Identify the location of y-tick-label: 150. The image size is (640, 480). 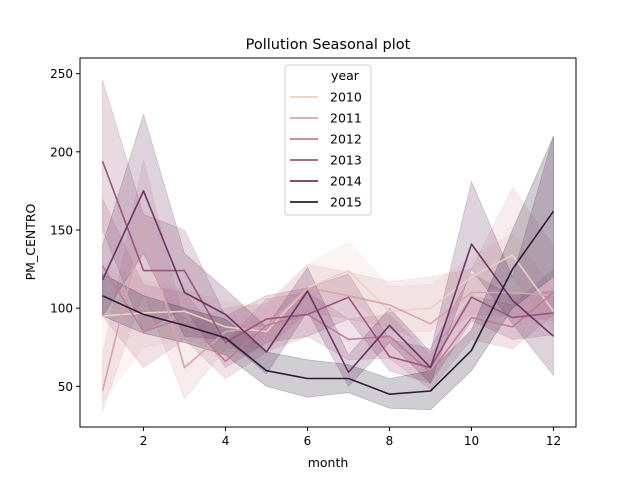
(61, 230).